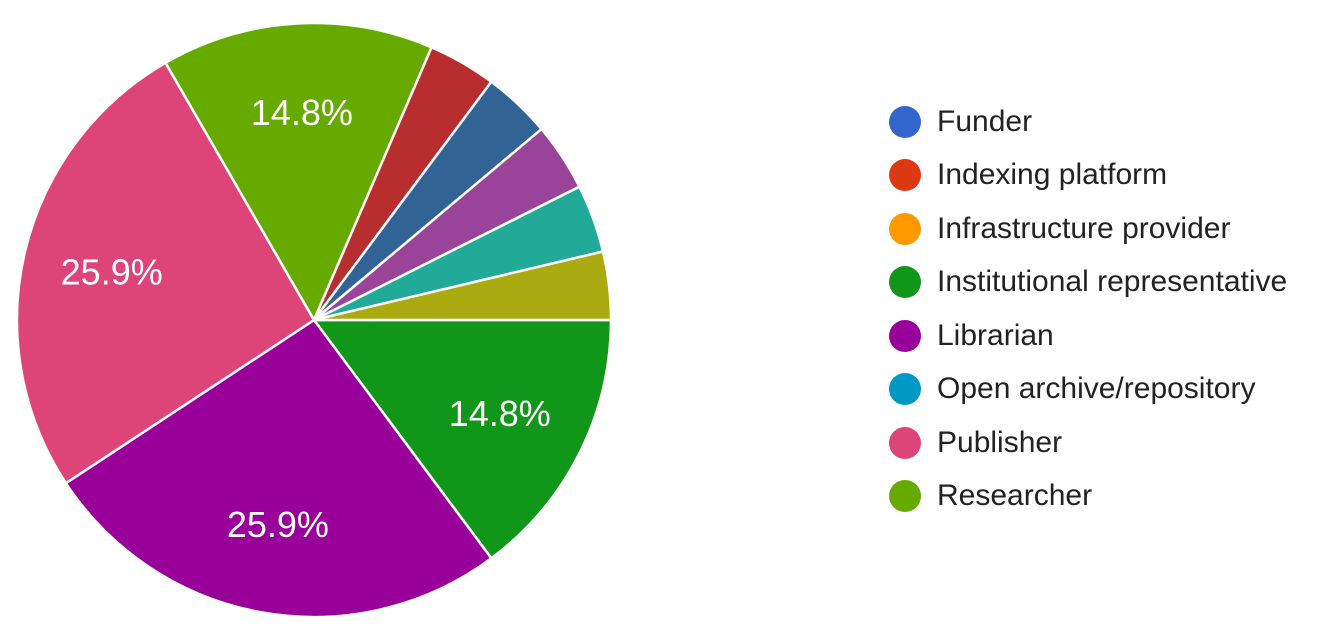 Image resolution: width=1318 pixels, height=631 pixels. I want to click on legend-label: Open archive/repository, so click(1096, 389).